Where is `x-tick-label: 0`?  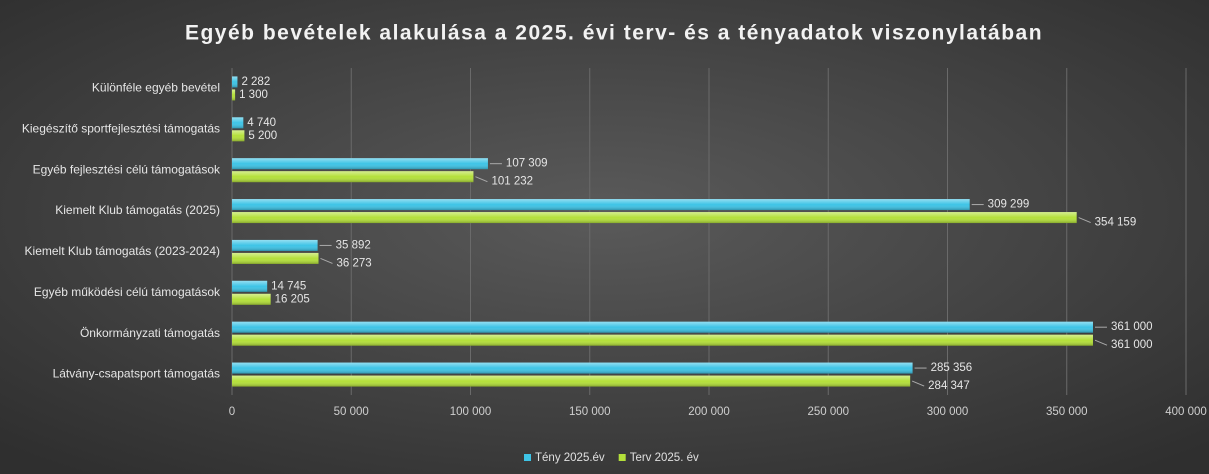 x-tick-label: 0 is located at coordinates (232, 412).